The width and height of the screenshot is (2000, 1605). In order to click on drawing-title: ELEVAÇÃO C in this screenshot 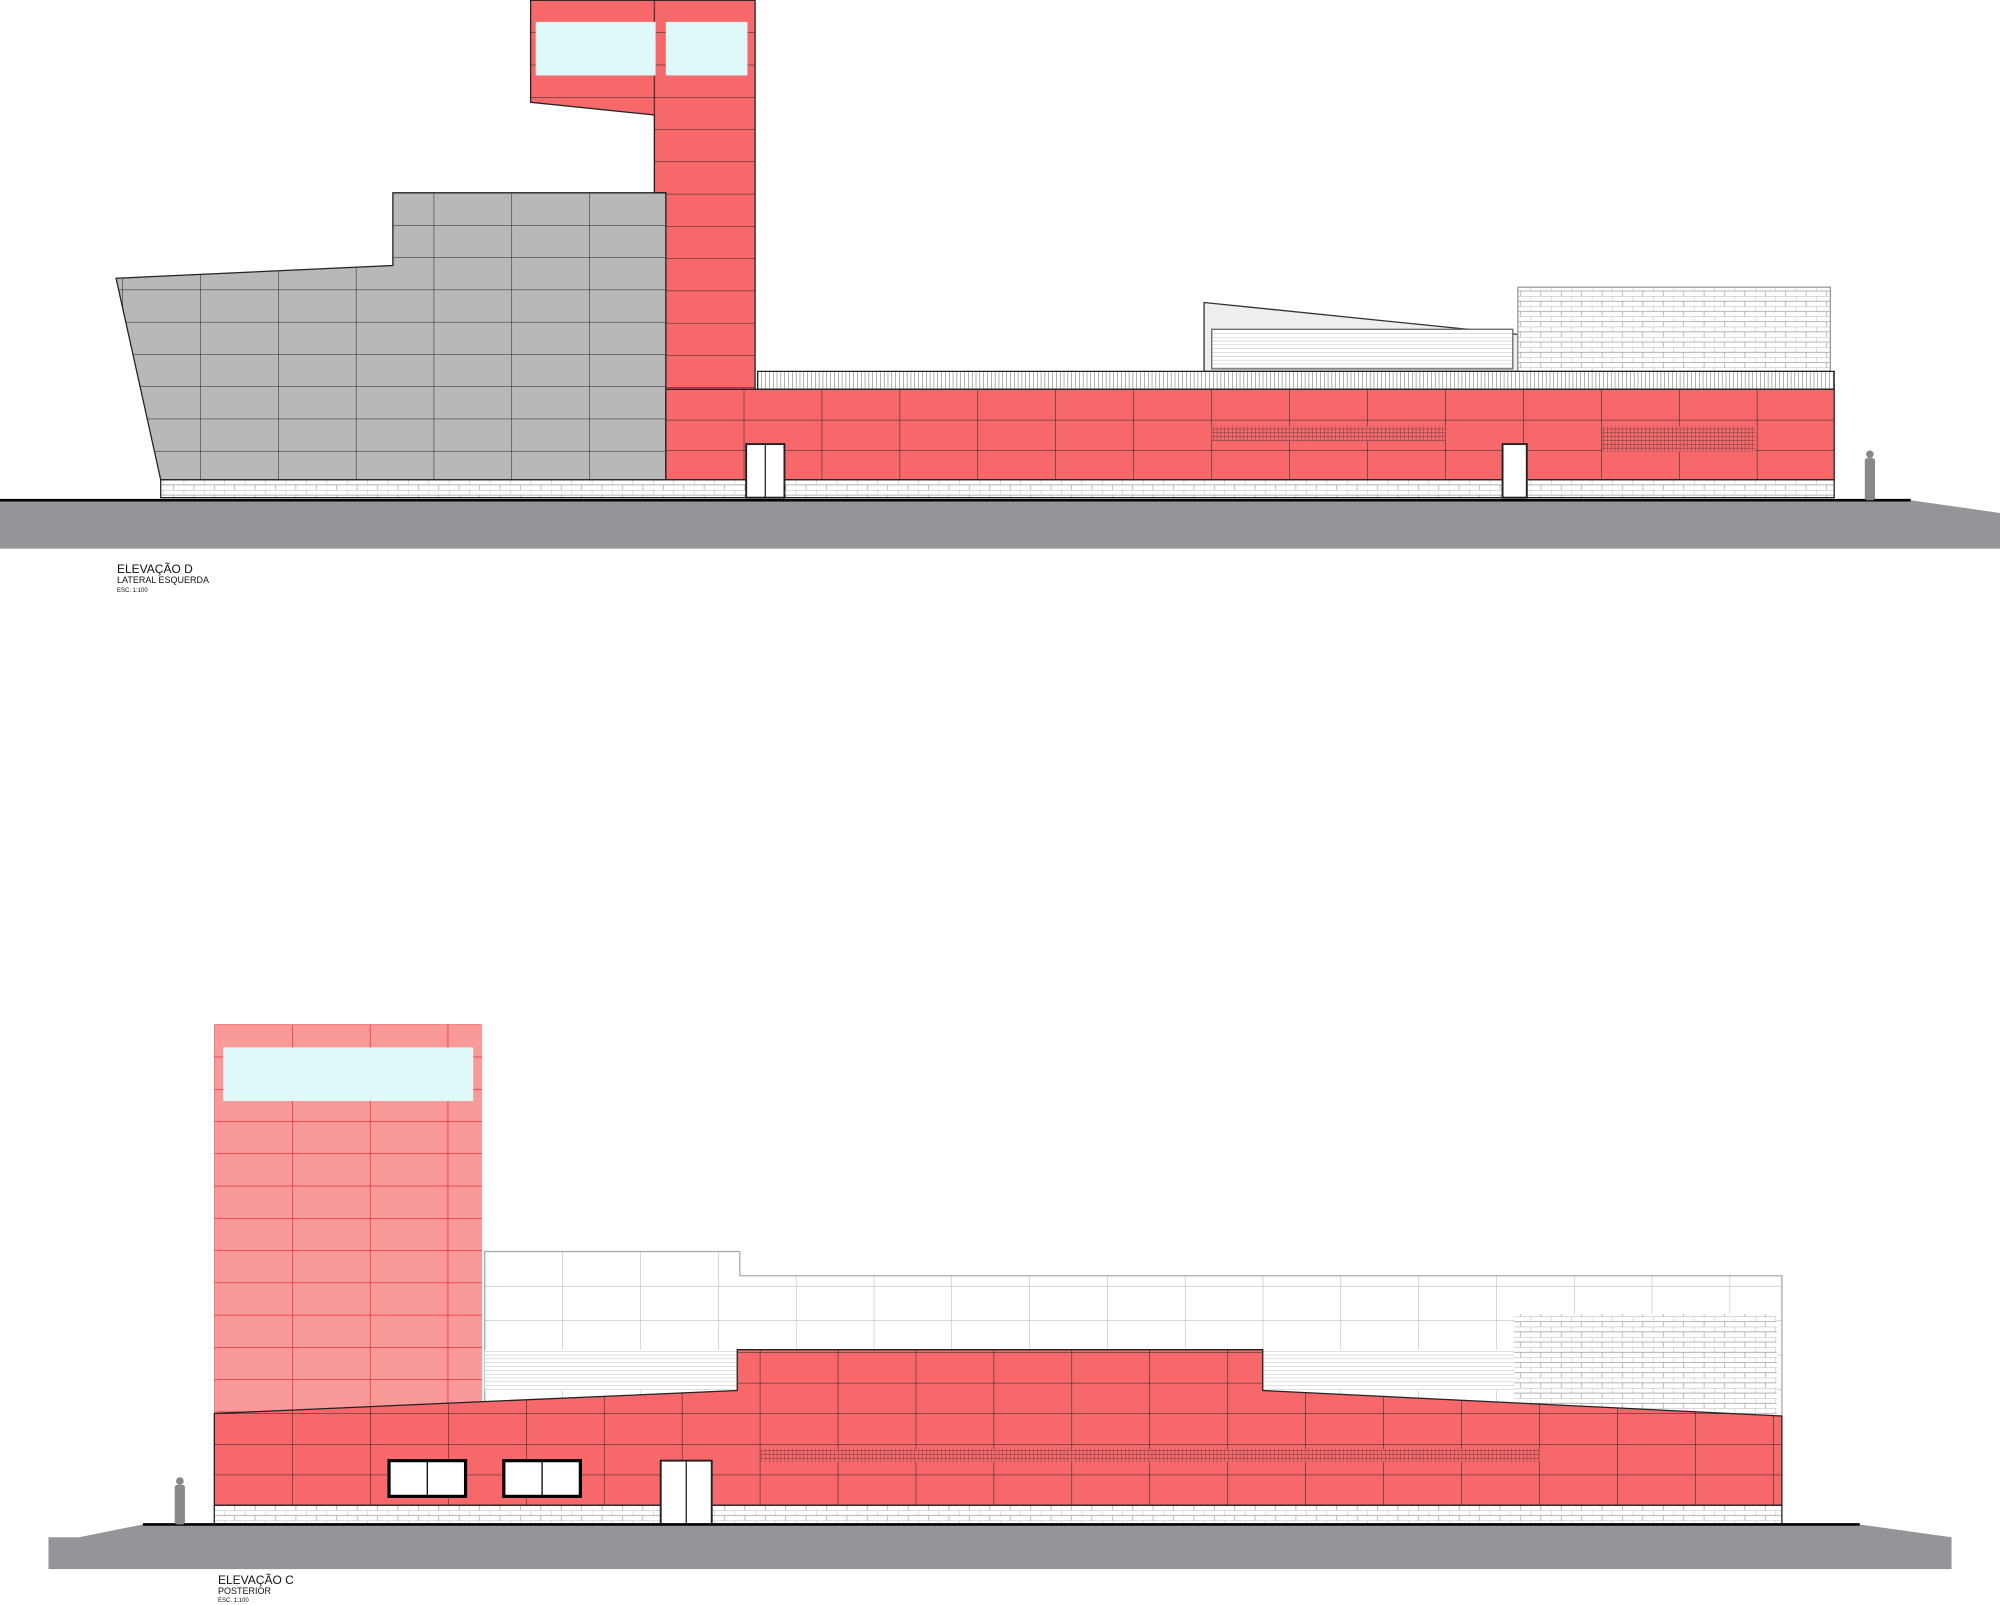, I will do `click(256, 1580)`.